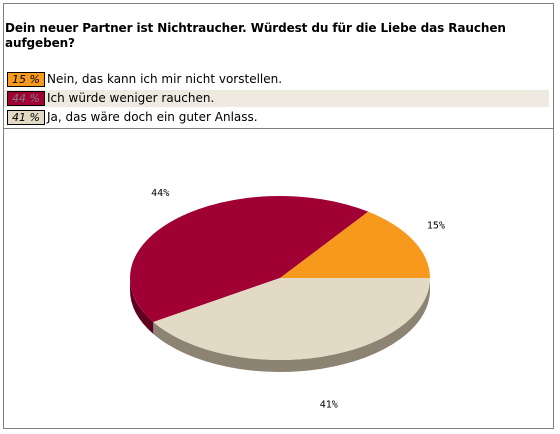 The width and height of the screenshot is (560, 434). I want to click on option-3-label: Ja, das wäre doch ein guter Anlass., so click(152, 117).